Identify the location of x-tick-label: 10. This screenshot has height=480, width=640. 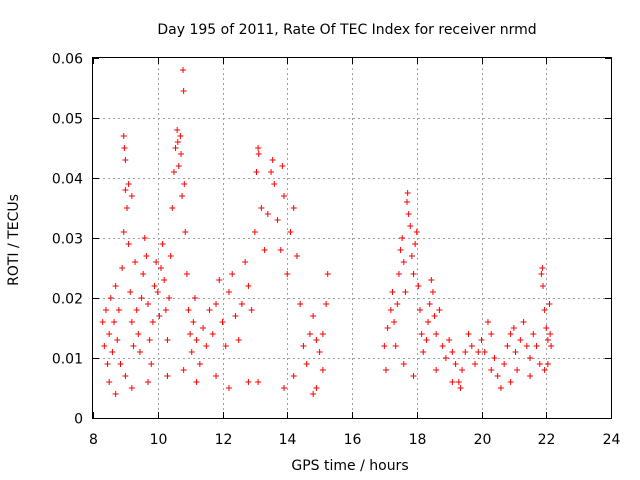
(159, 440).